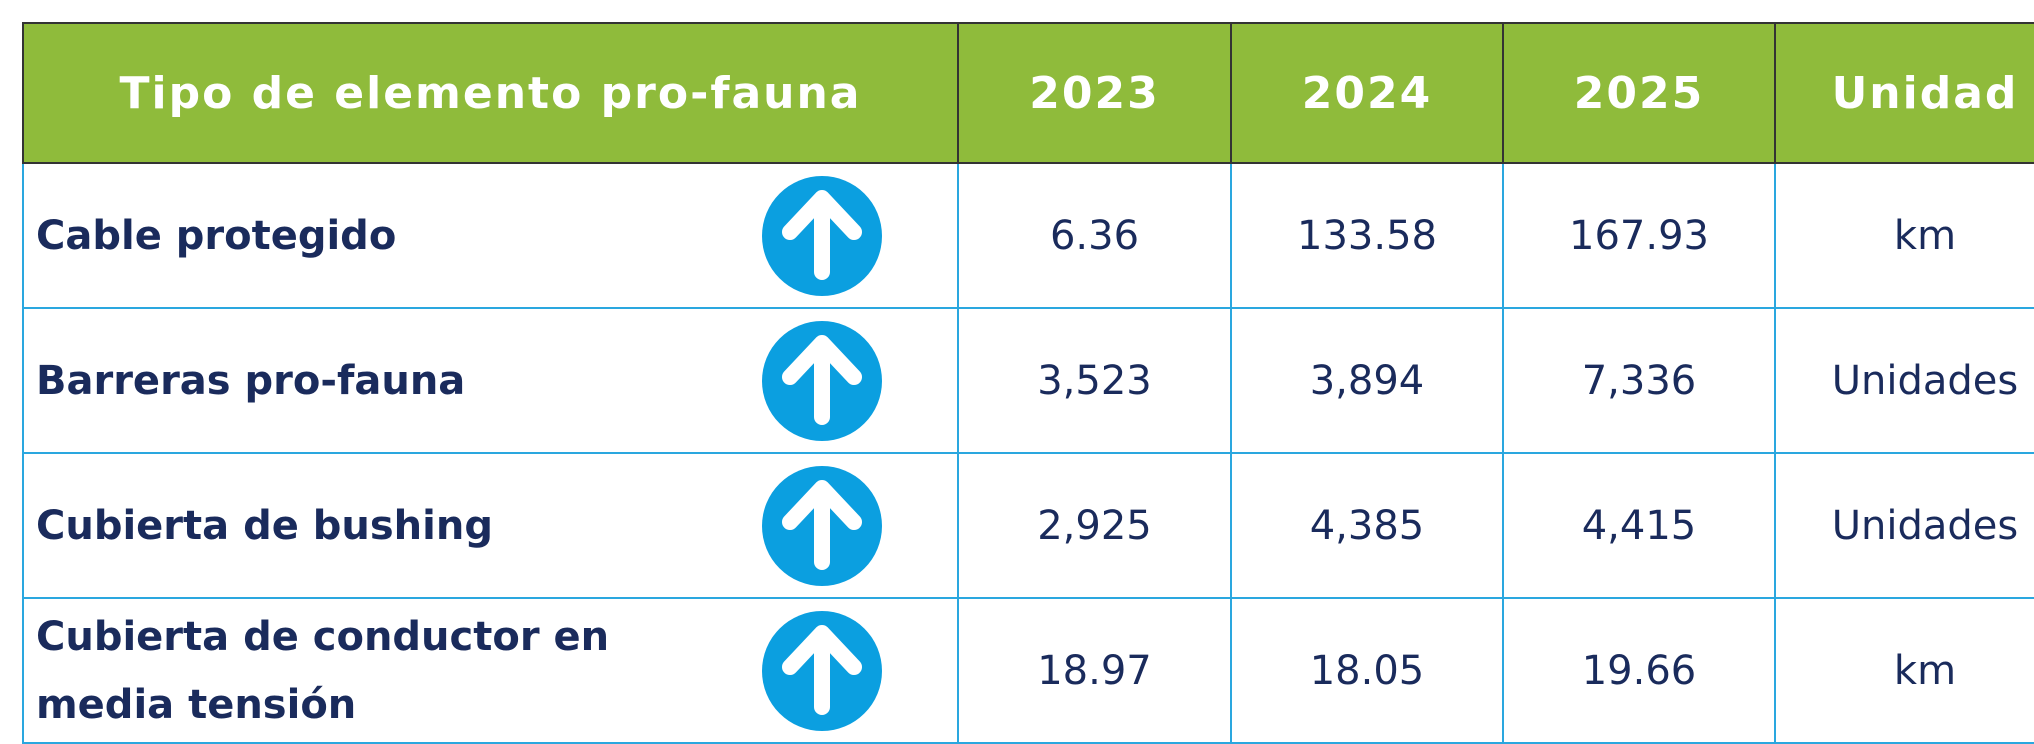 The width and height of the screenshot is (2034, 744). I want to click on row-label: Cable protegido, so click(490, 235).